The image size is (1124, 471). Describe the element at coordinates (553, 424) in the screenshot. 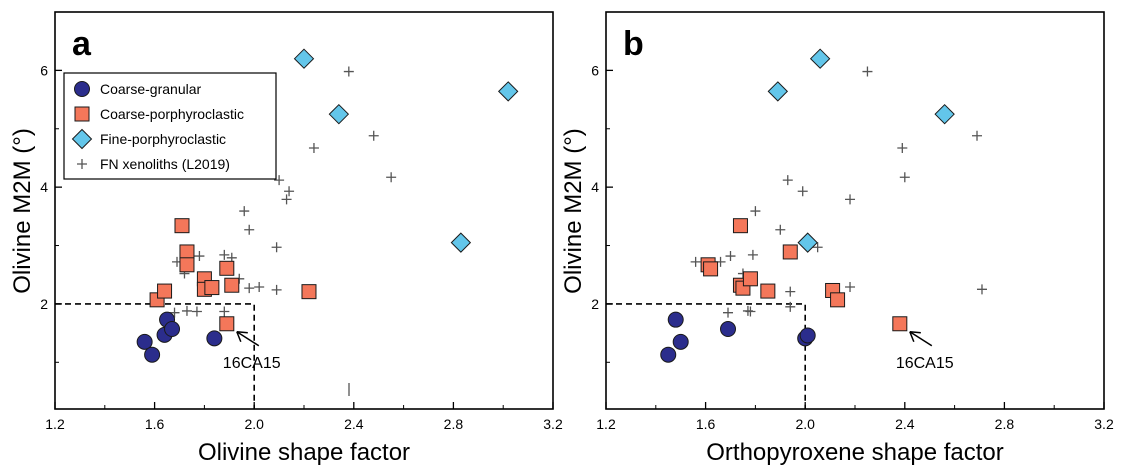

I see `x-tick-label: 3.2` at that location.